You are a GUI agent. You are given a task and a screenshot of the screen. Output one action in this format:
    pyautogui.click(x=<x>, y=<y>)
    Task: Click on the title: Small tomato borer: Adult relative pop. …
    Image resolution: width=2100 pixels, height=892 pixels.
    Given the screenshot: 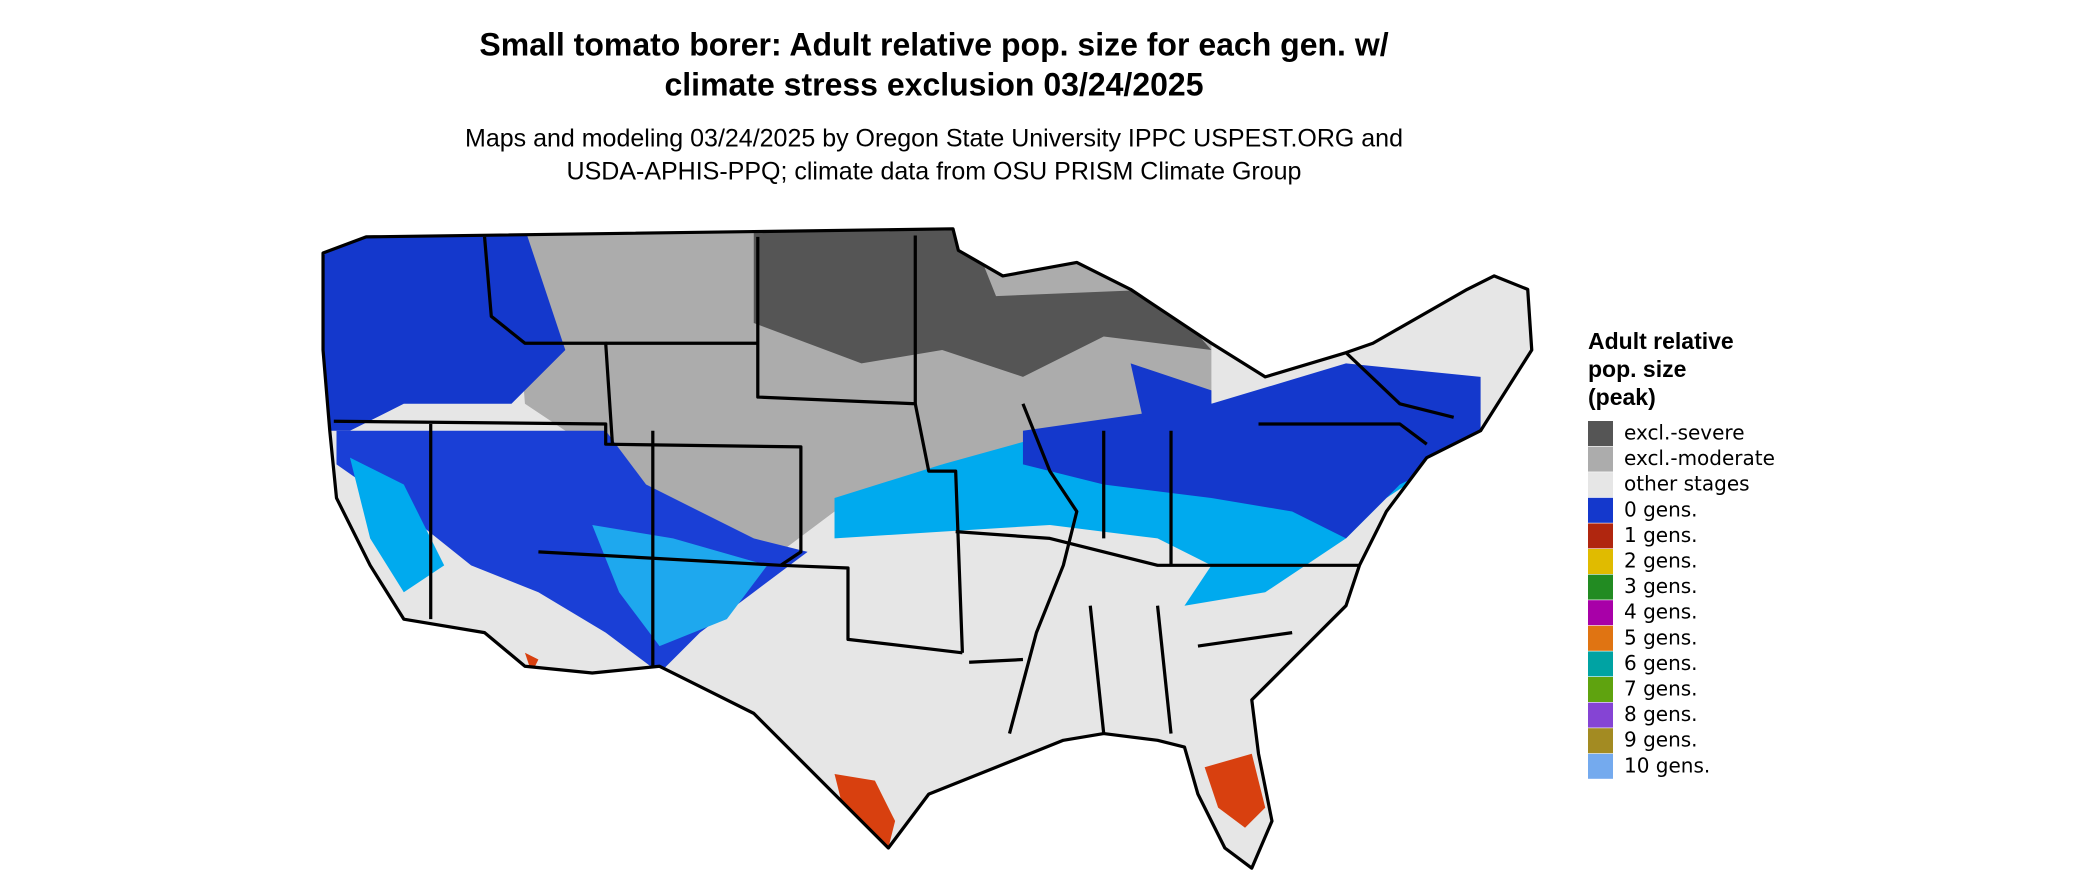 What is the action you would take?
    pyautogui.click(x=933, y=44)
    